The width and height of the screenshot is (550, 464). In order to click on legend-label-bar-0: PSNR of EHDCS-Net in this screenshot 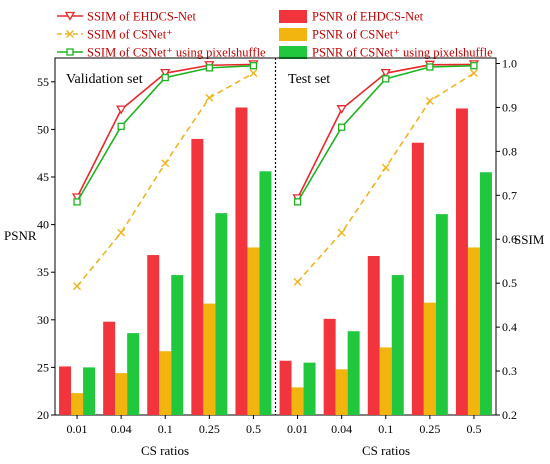, I will do `click(368, 17)`.